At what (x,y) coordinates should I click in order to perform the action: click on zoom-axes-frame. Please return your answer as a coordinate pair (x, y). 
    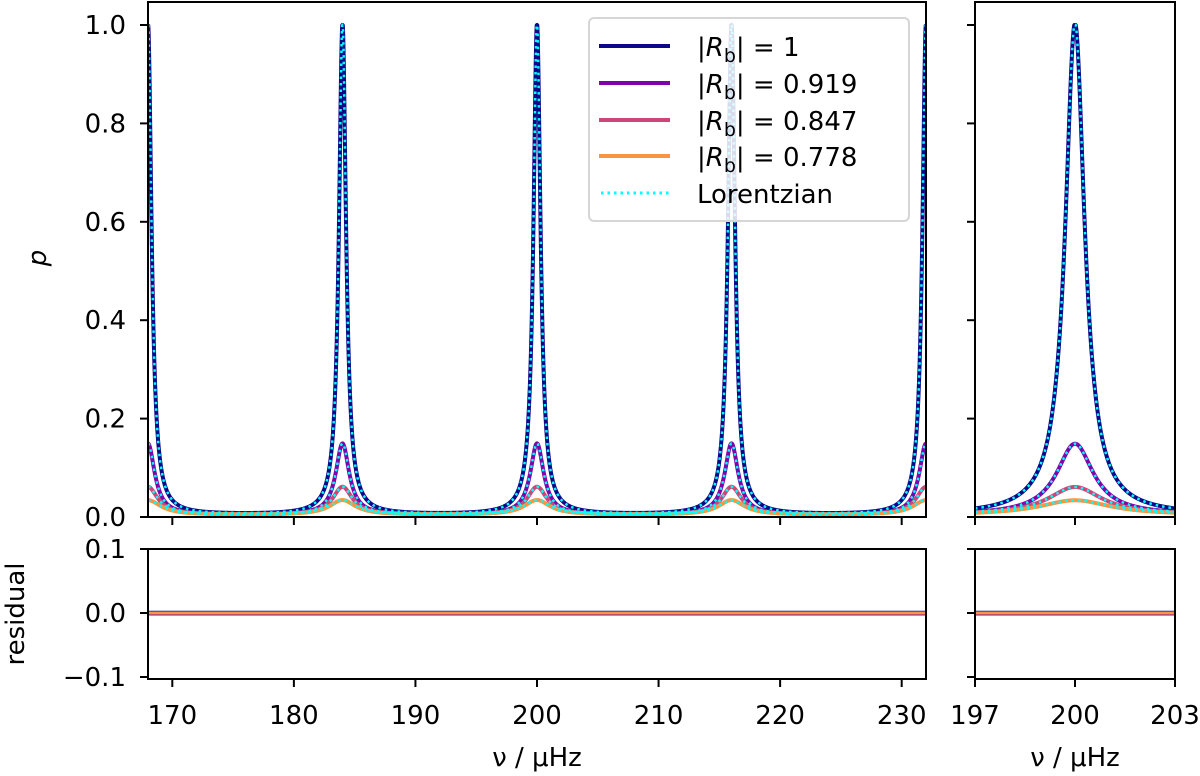
    Looking at the image, I should click on (1075, 259).